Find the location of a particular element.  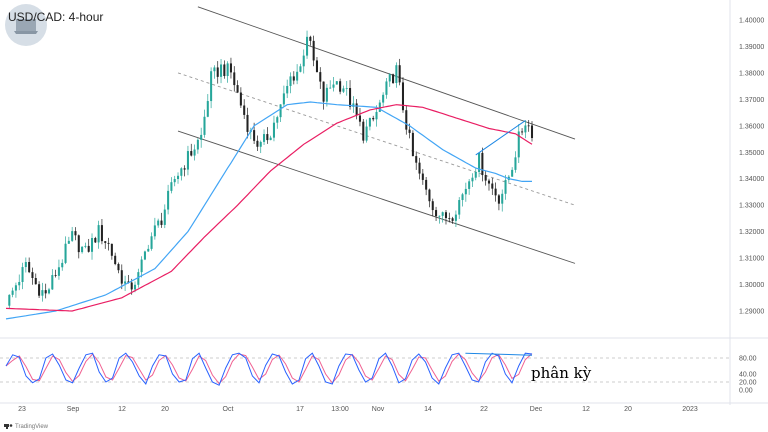

brand-label: TradingView is located at coordinates (32, 427).